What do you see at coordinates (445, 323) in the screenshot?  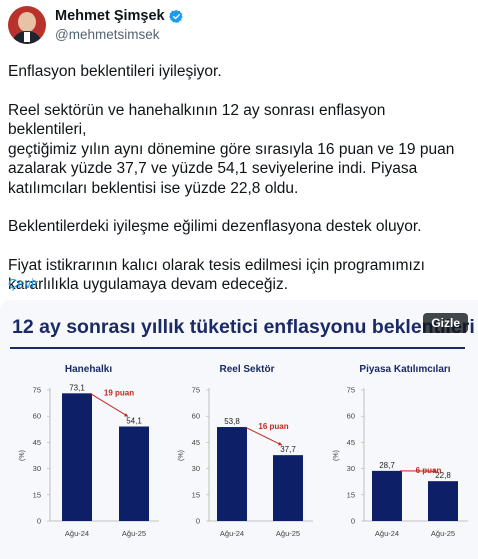 I see `hide-media-button: Gizle` at bounding box center [445, 323].